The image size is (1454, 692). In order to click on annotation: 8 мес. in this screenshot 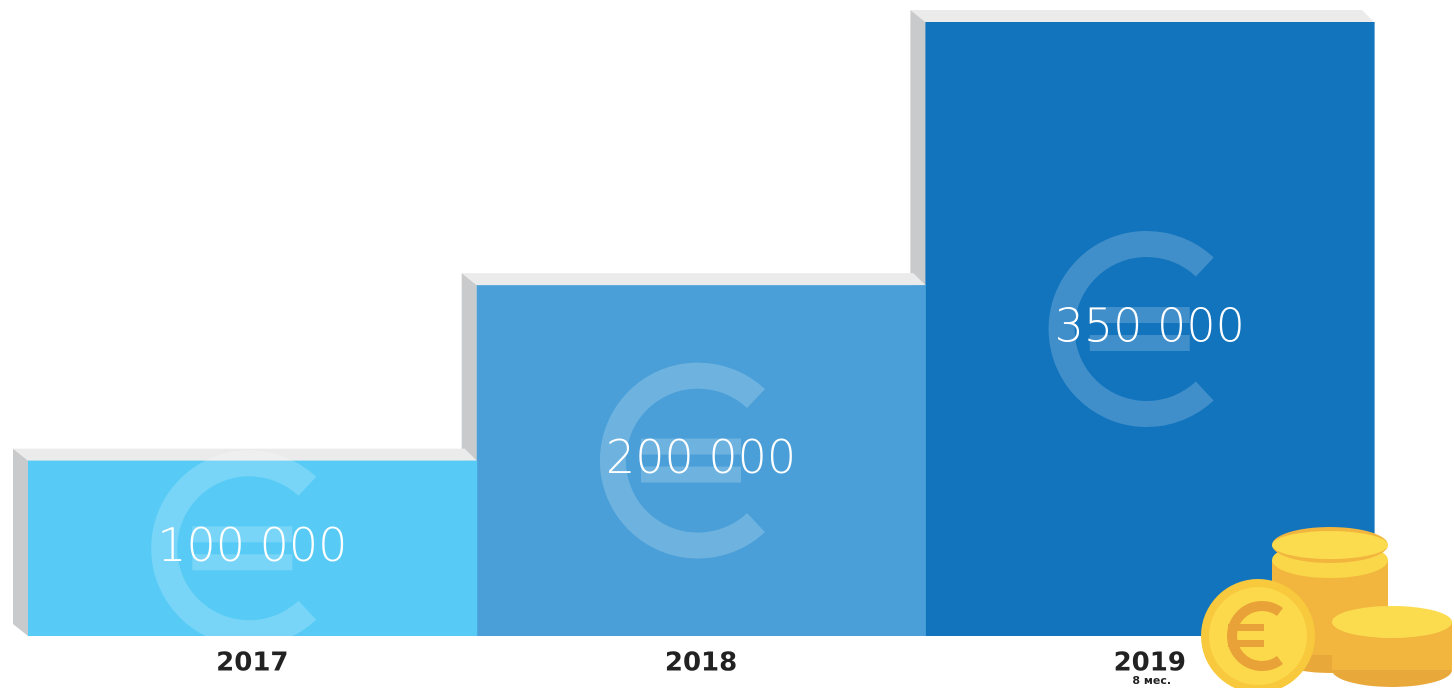, I will do `click(1151, 680)`.